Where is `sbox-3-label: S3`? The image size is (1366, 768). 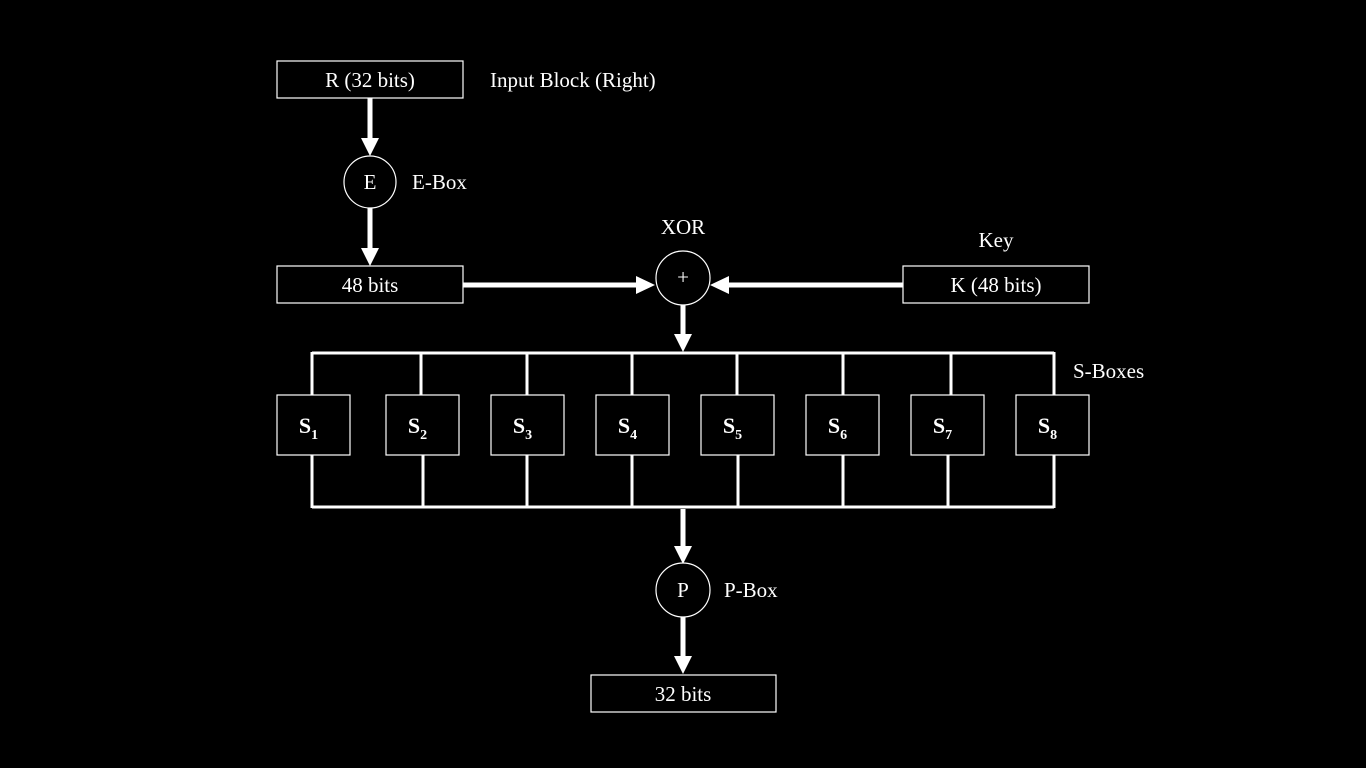
sbox-3-label: S3 is located at coordinates (522, 428).